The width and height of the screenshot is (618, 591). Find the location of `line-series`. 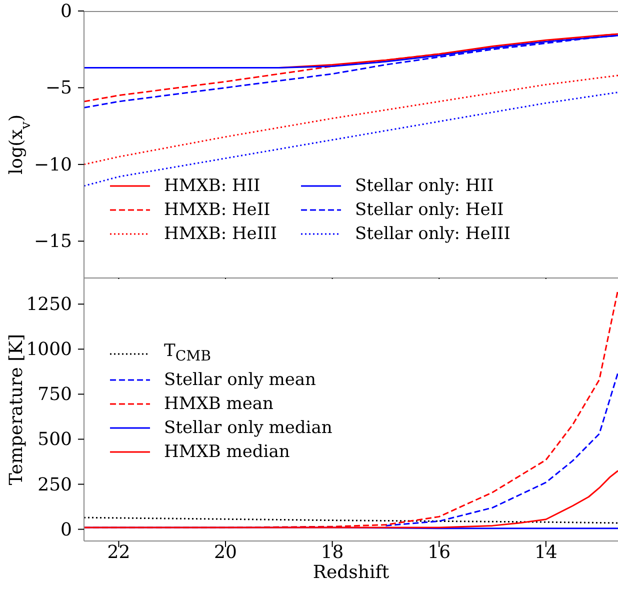

line-series is located at coordinates (351, 120).